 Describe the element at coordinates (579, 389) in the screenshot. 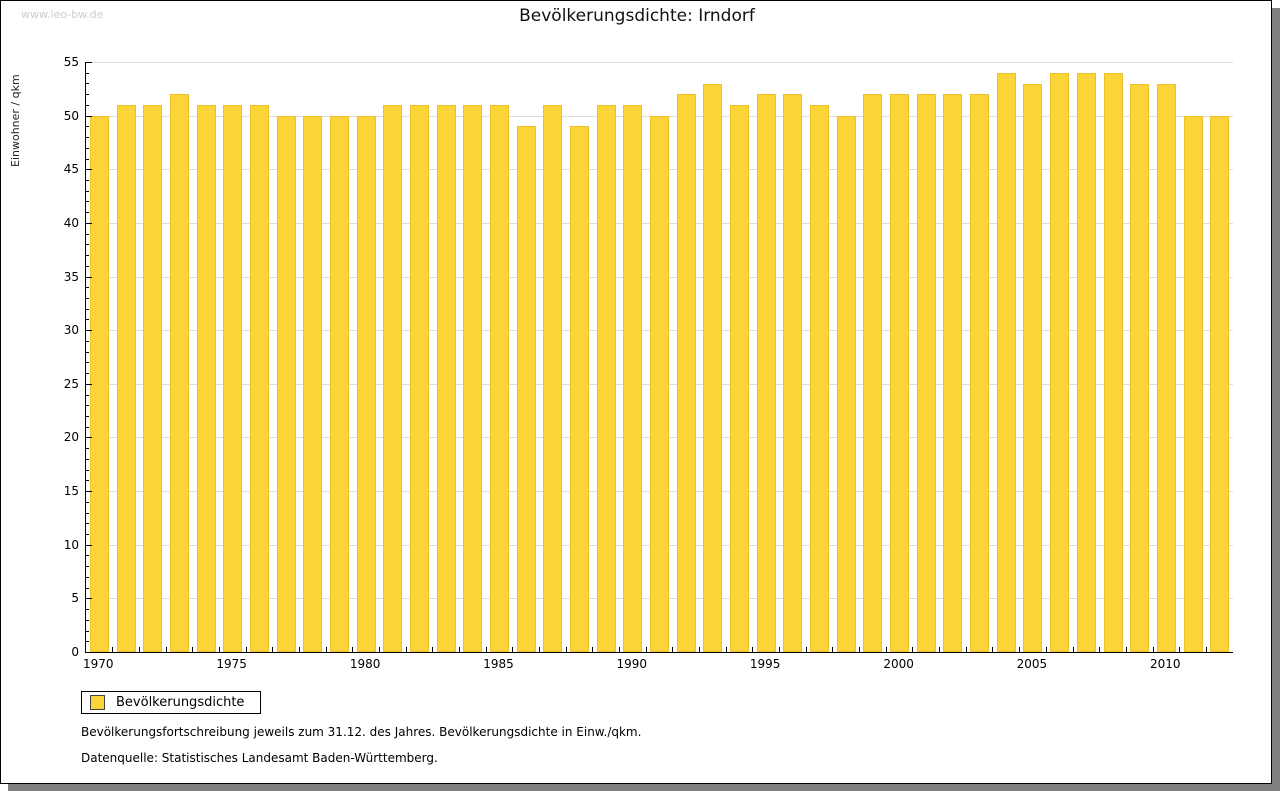

I see `bar-1988` at that location.